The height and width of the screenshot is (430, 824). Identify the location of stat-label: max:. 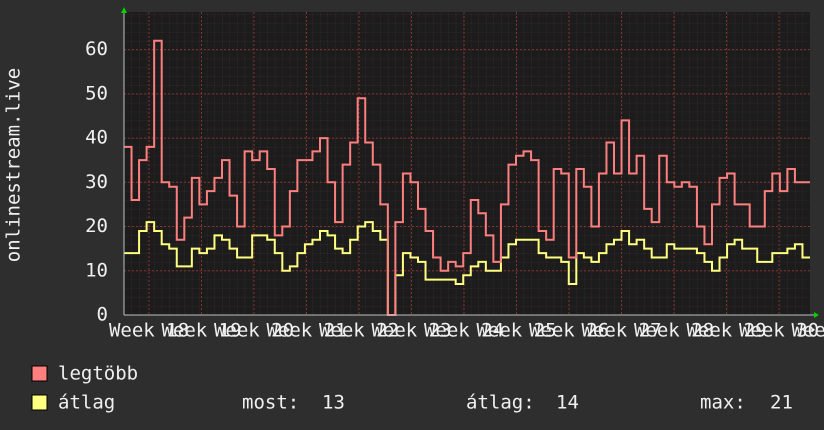
(723, 403).